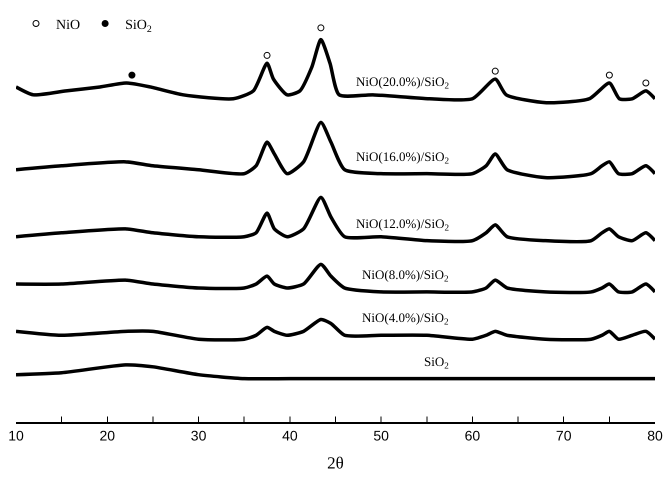  Describe the element at coordinates (403, 82) in the screenshot. I see `series-label: NiO(20.0%)/SiO$_{2}$` at that location.